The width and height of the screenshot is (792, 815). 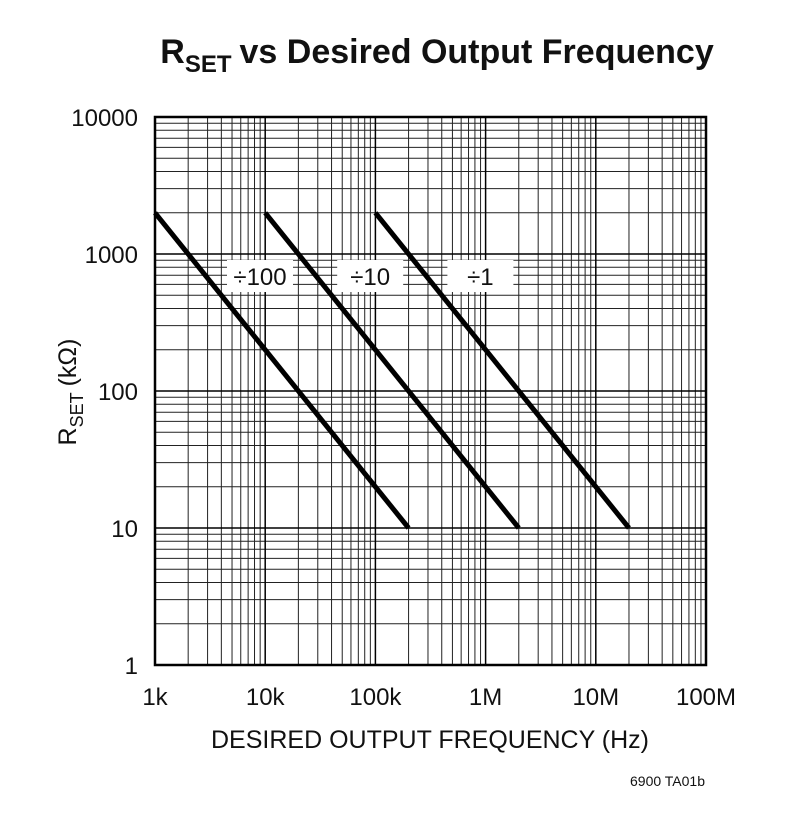 What do you see at coordinates (706, 697) in the screenshot?
I see `x-tick-label: 100M` at bounding box center [706, 697].